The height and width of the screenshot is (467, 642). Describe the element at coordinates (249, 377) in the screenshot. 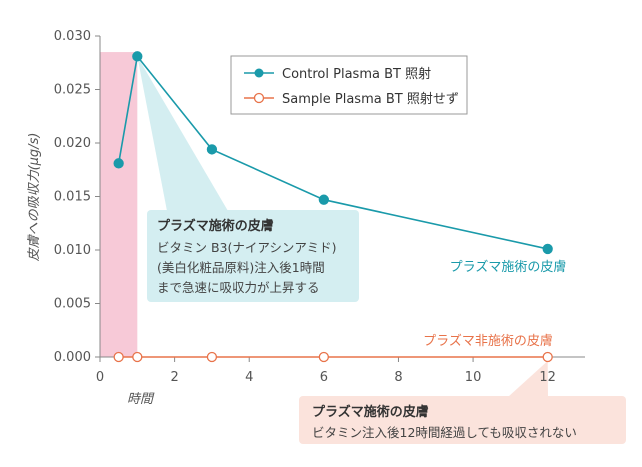

I see `x-tick-label: 4` at that location.